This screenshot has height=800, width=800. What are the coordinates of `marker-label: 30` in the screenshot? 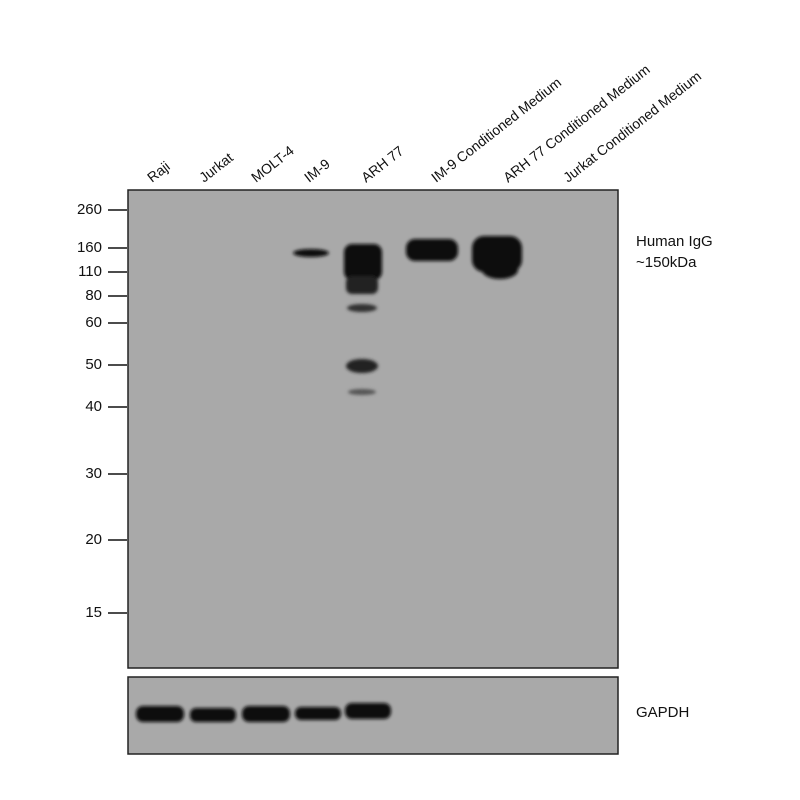 It's located at (93, 473).